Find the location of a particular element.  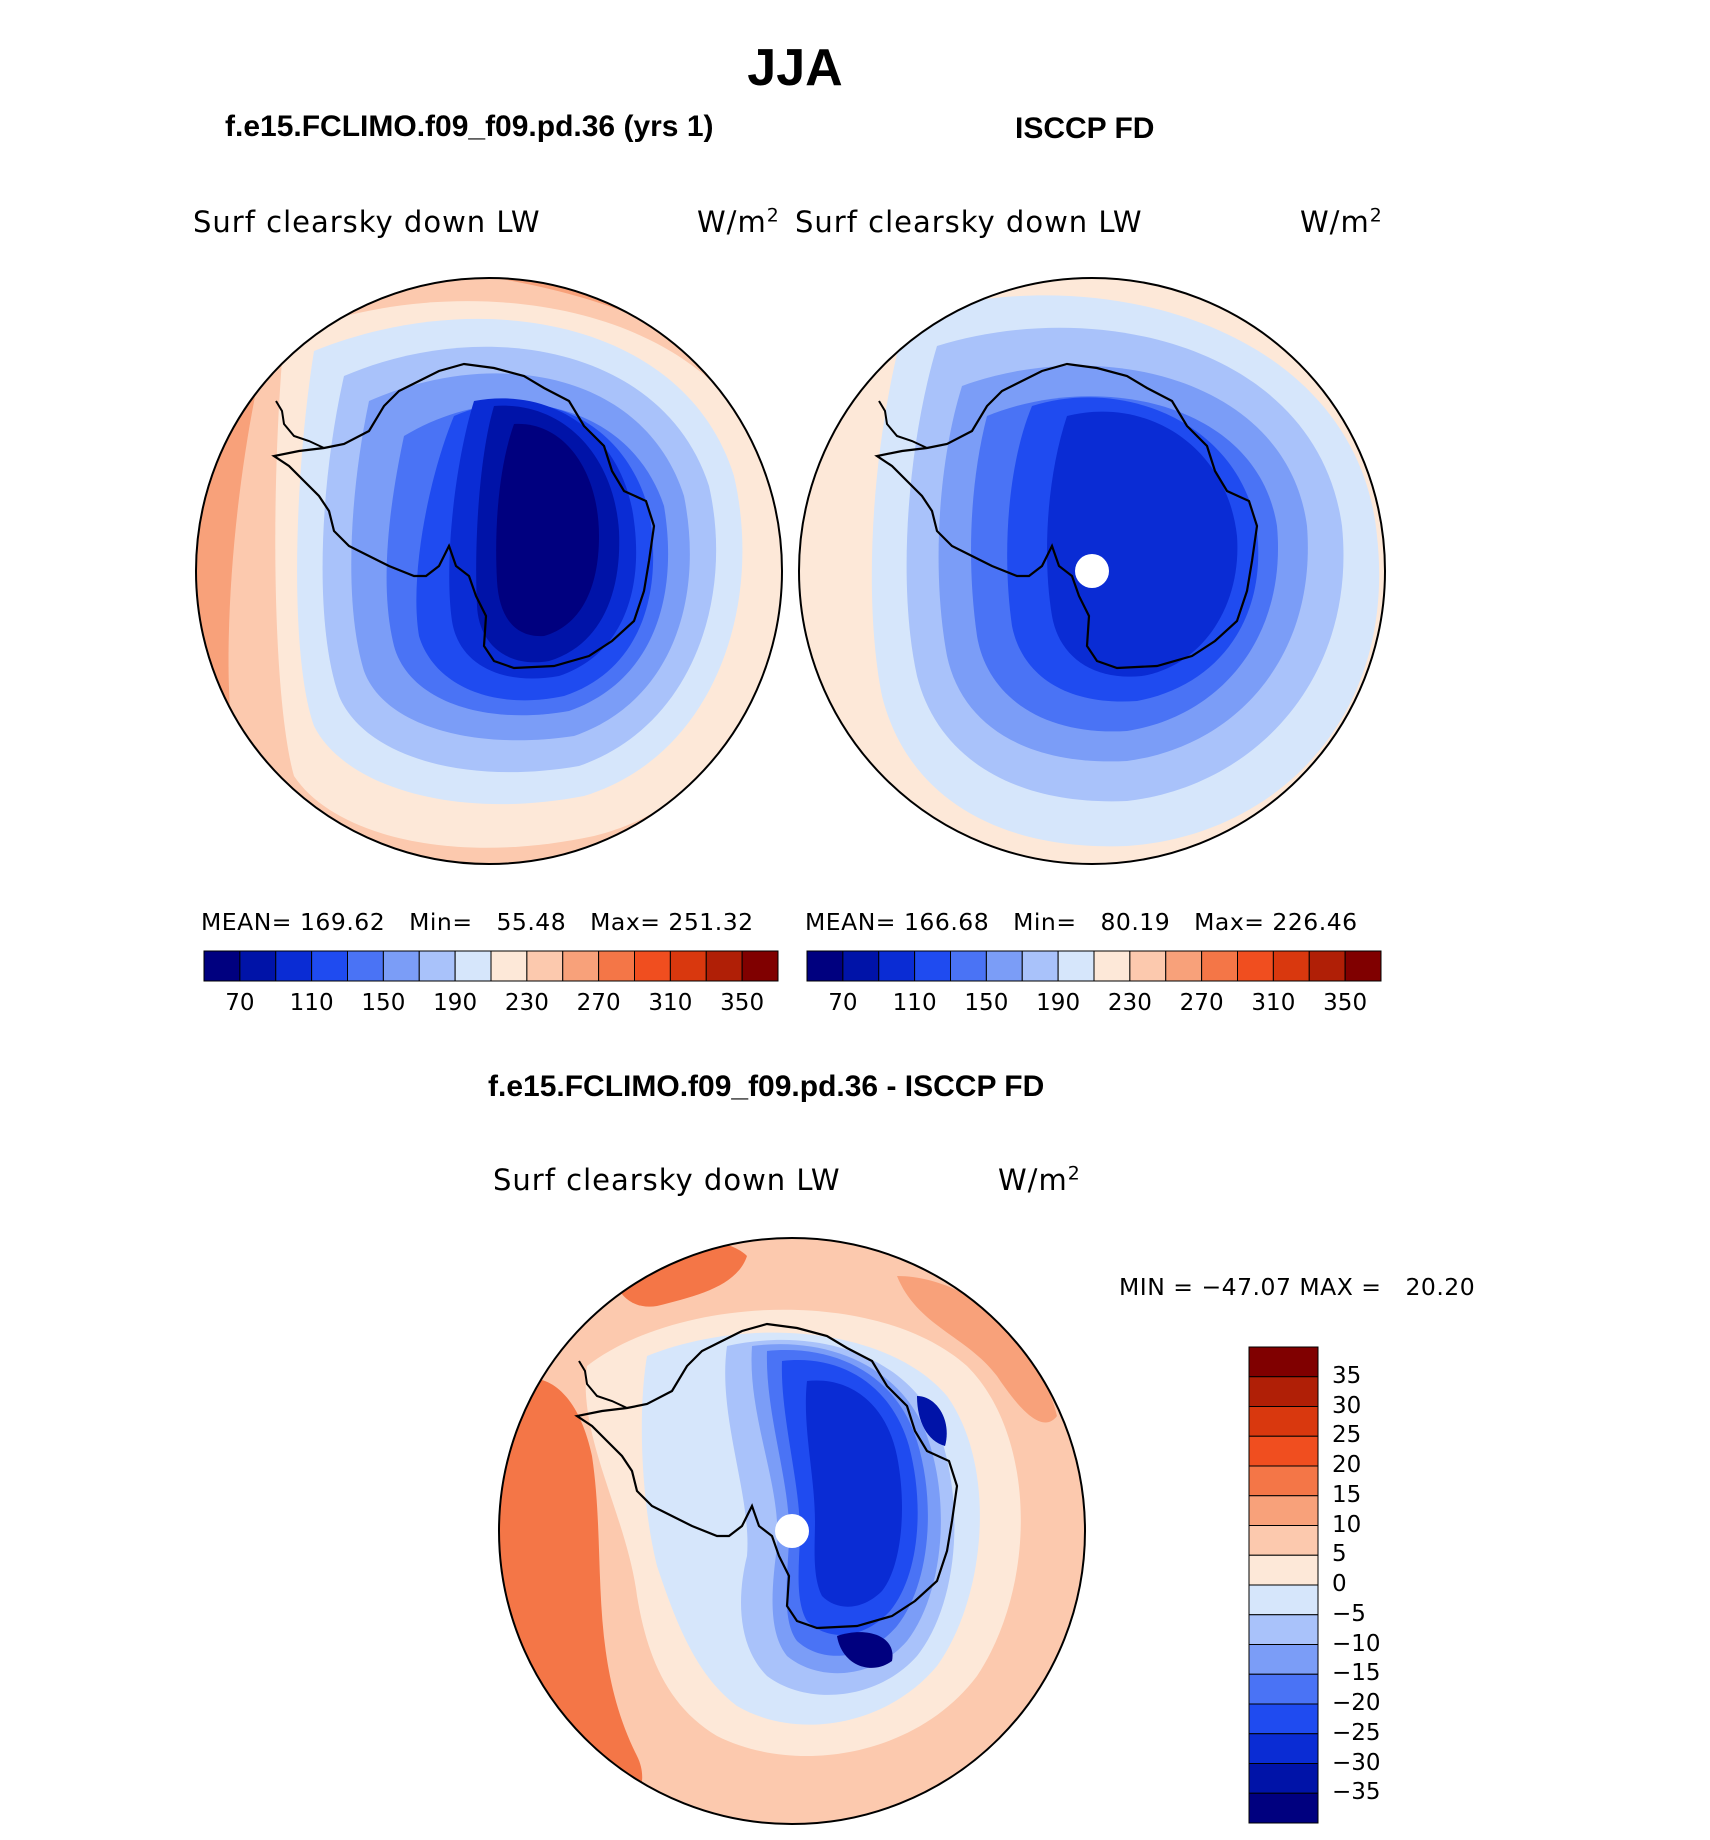

diff-colorbar-tick-label: −35 is located at coordinates (1356, 1792).